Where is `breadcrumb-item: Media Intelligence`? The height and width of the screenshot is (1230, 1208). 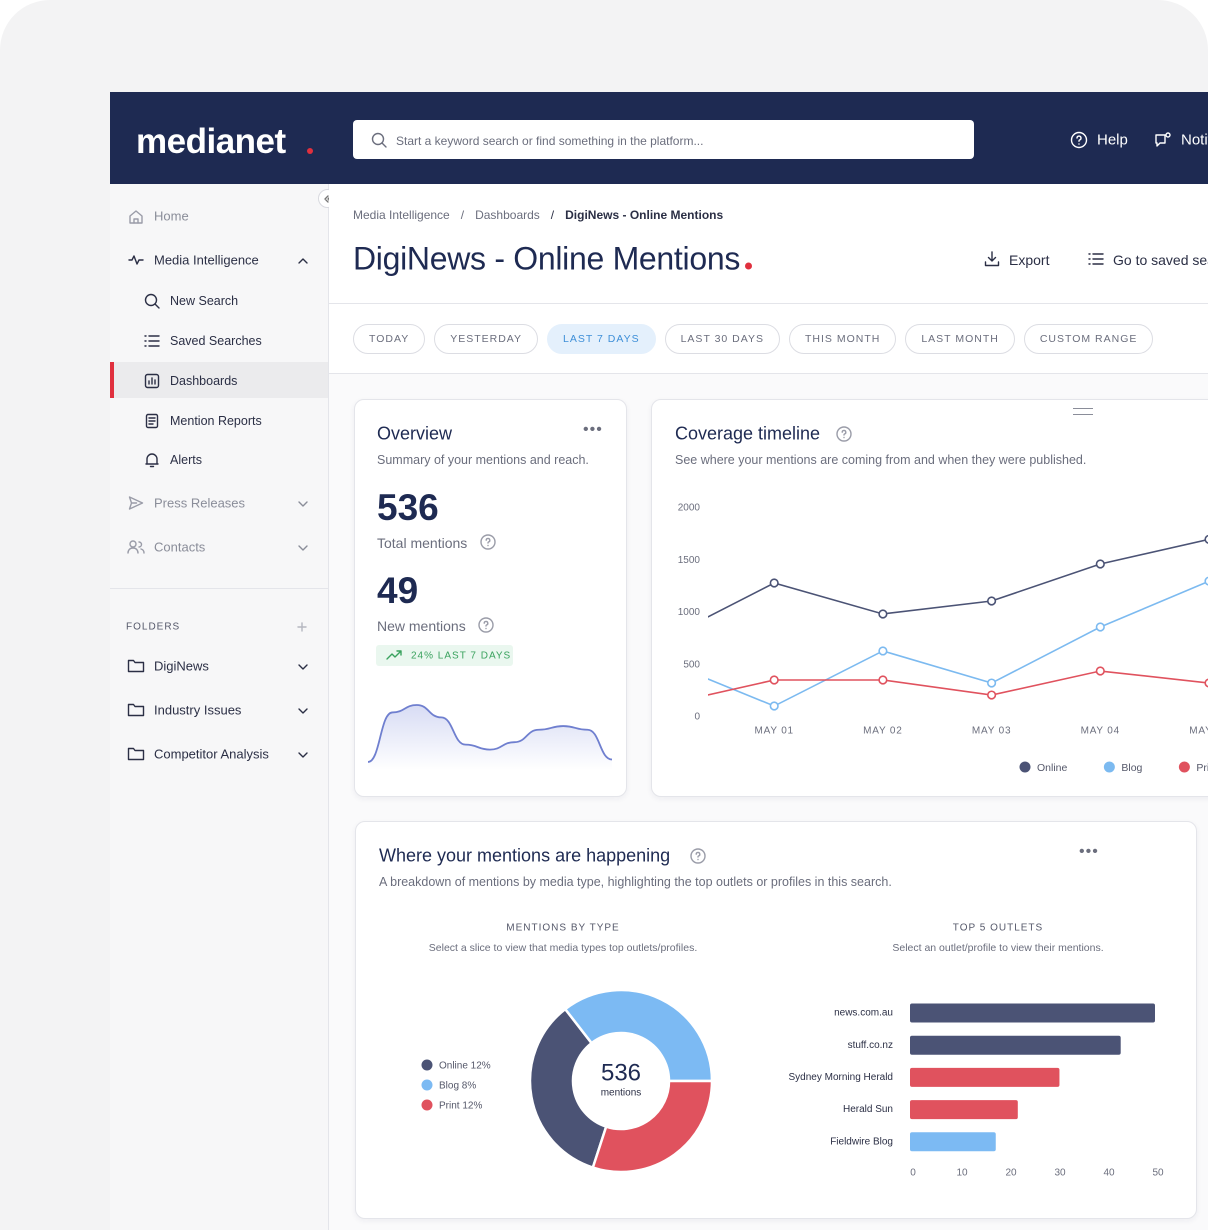
breadcrumb-item: Media Intelligence is located at coordinates (401, 215).